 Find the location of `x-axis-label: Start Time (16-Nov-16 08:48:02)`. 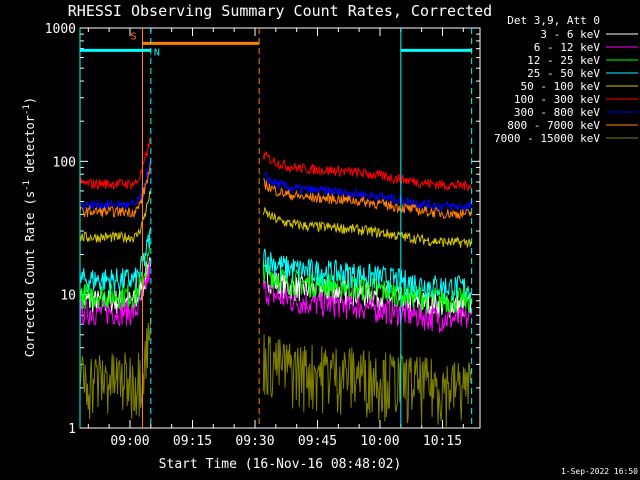

x-axis-label: Start Time (16-Nov-16 08:48:02) is located at coordinates (280, 464).